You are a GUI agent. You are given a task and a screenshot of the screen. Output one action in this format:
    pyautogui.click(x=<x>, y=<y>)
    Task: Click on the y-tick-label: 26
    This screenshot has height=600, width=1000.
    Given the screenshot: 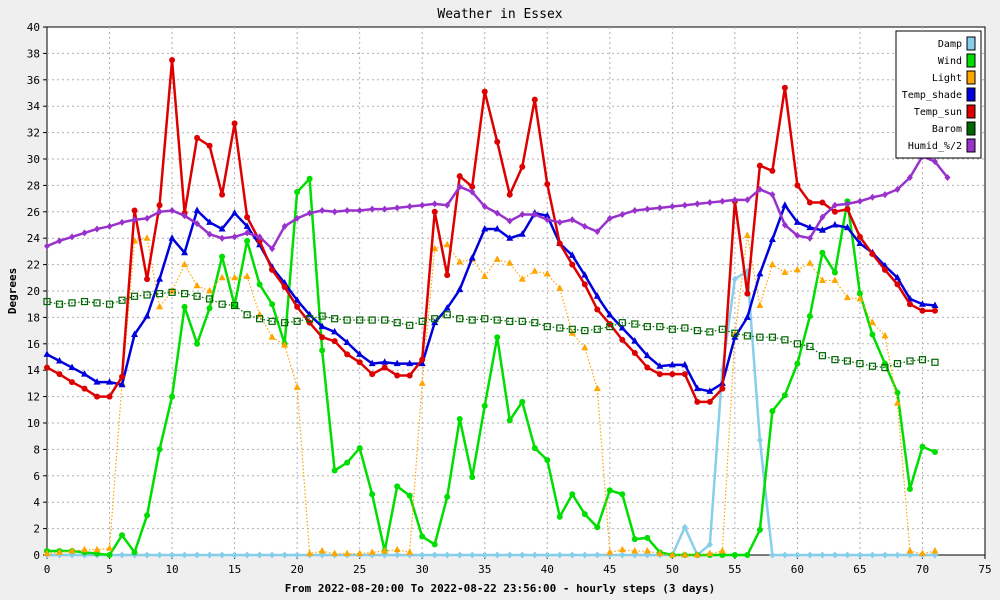 What is the action you would take?
    pyautogui.click(x=33, y=212)
    